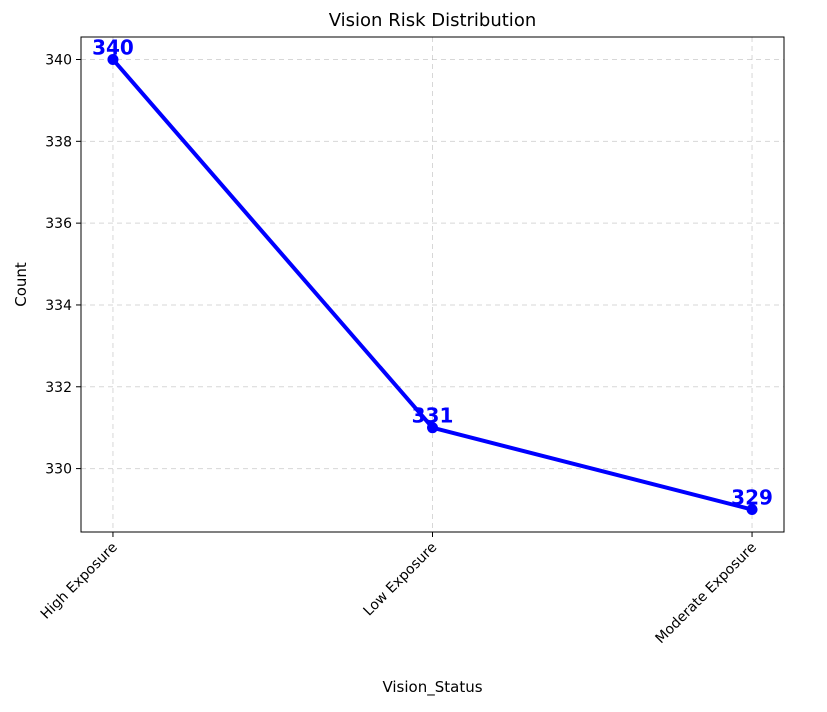 Image resolution: width=827 pixels, height=712 pixels. What do you see at coordinates (58, 388) in the screenshot?
I see `y-tick-label: 332` at bounding box center [58, 388].